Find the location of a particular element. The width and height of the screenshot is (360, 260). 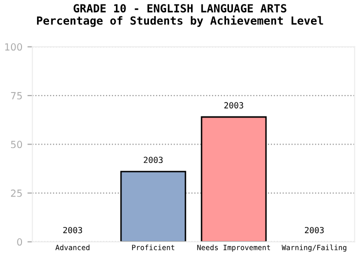

series-label: 2003 is located at coordinates (153, 160).